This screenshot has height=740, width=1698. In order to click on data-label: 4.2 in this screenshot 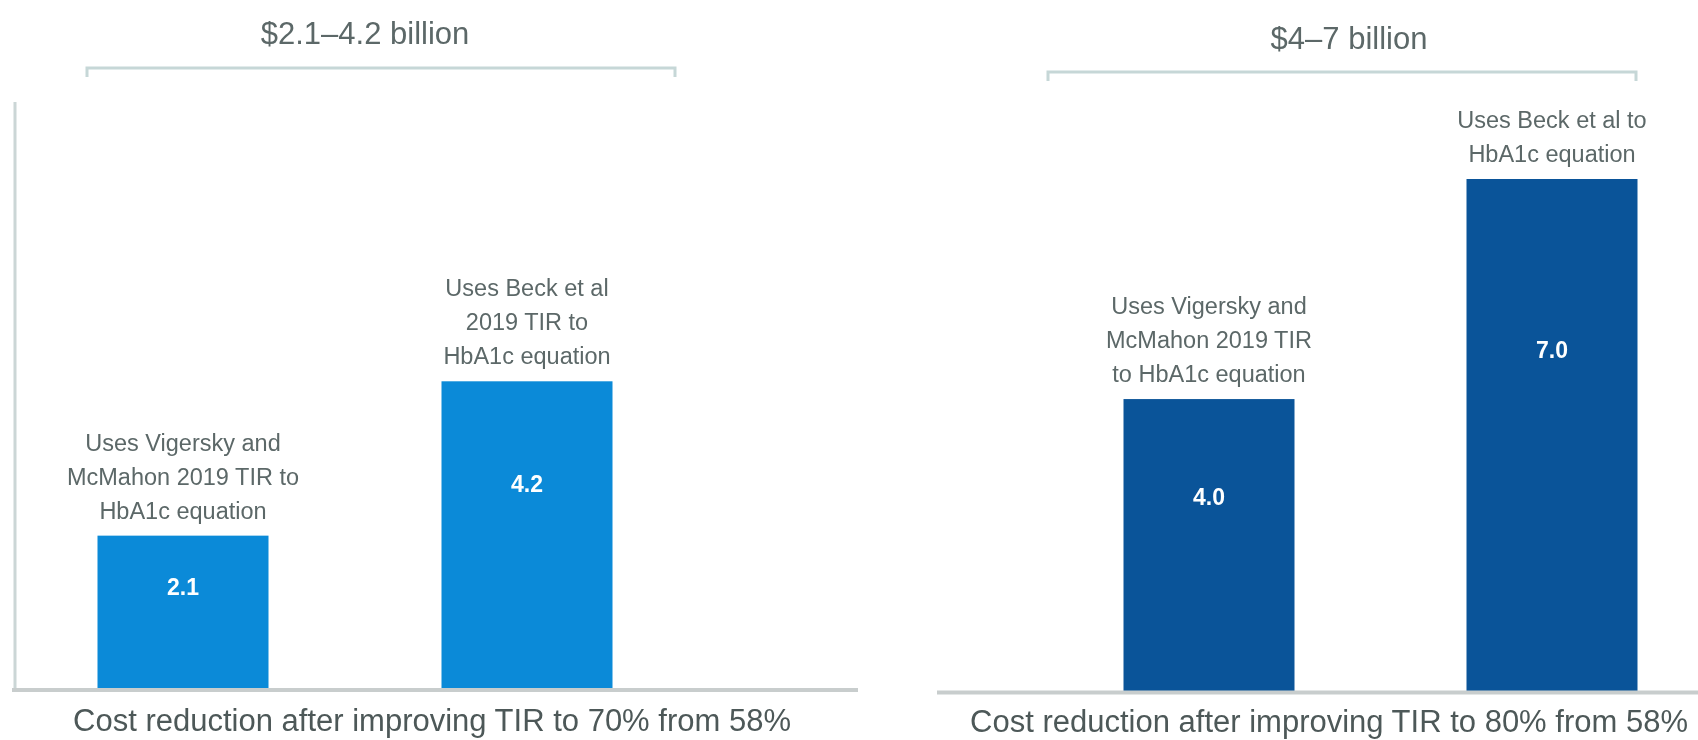, I will do `click(527, 484)`.